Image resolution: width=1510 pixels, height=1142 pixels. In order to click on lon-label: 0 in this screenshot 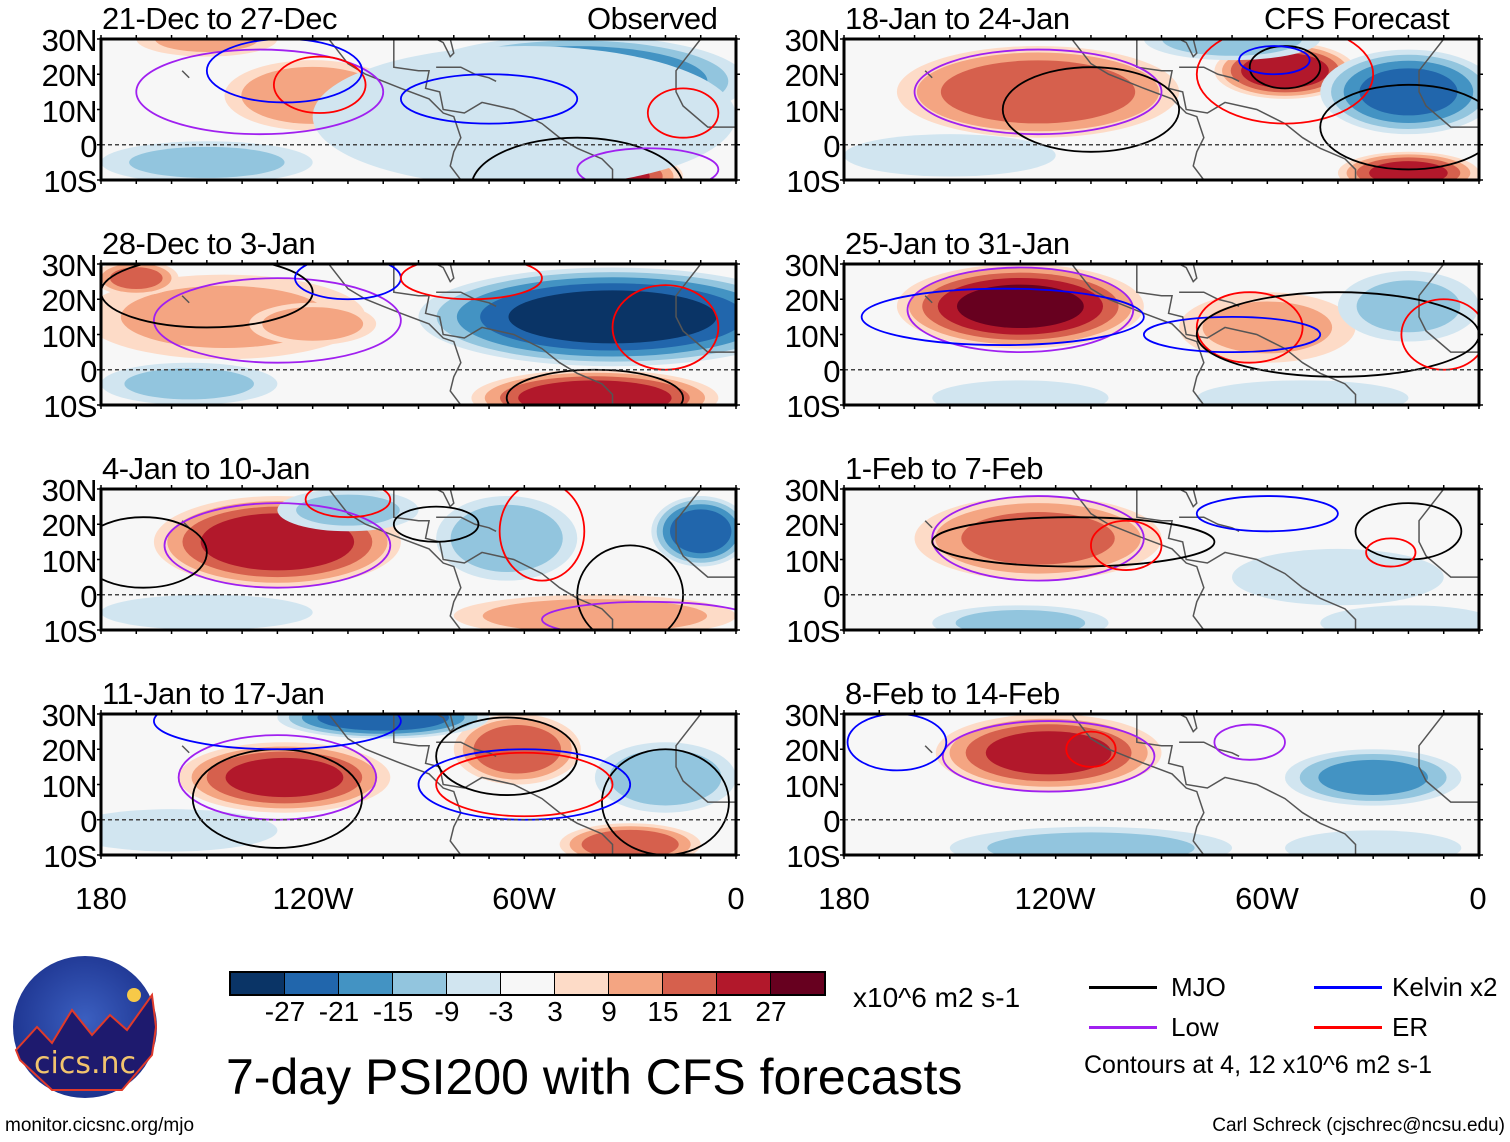, I will do `click(1478, 898)`.